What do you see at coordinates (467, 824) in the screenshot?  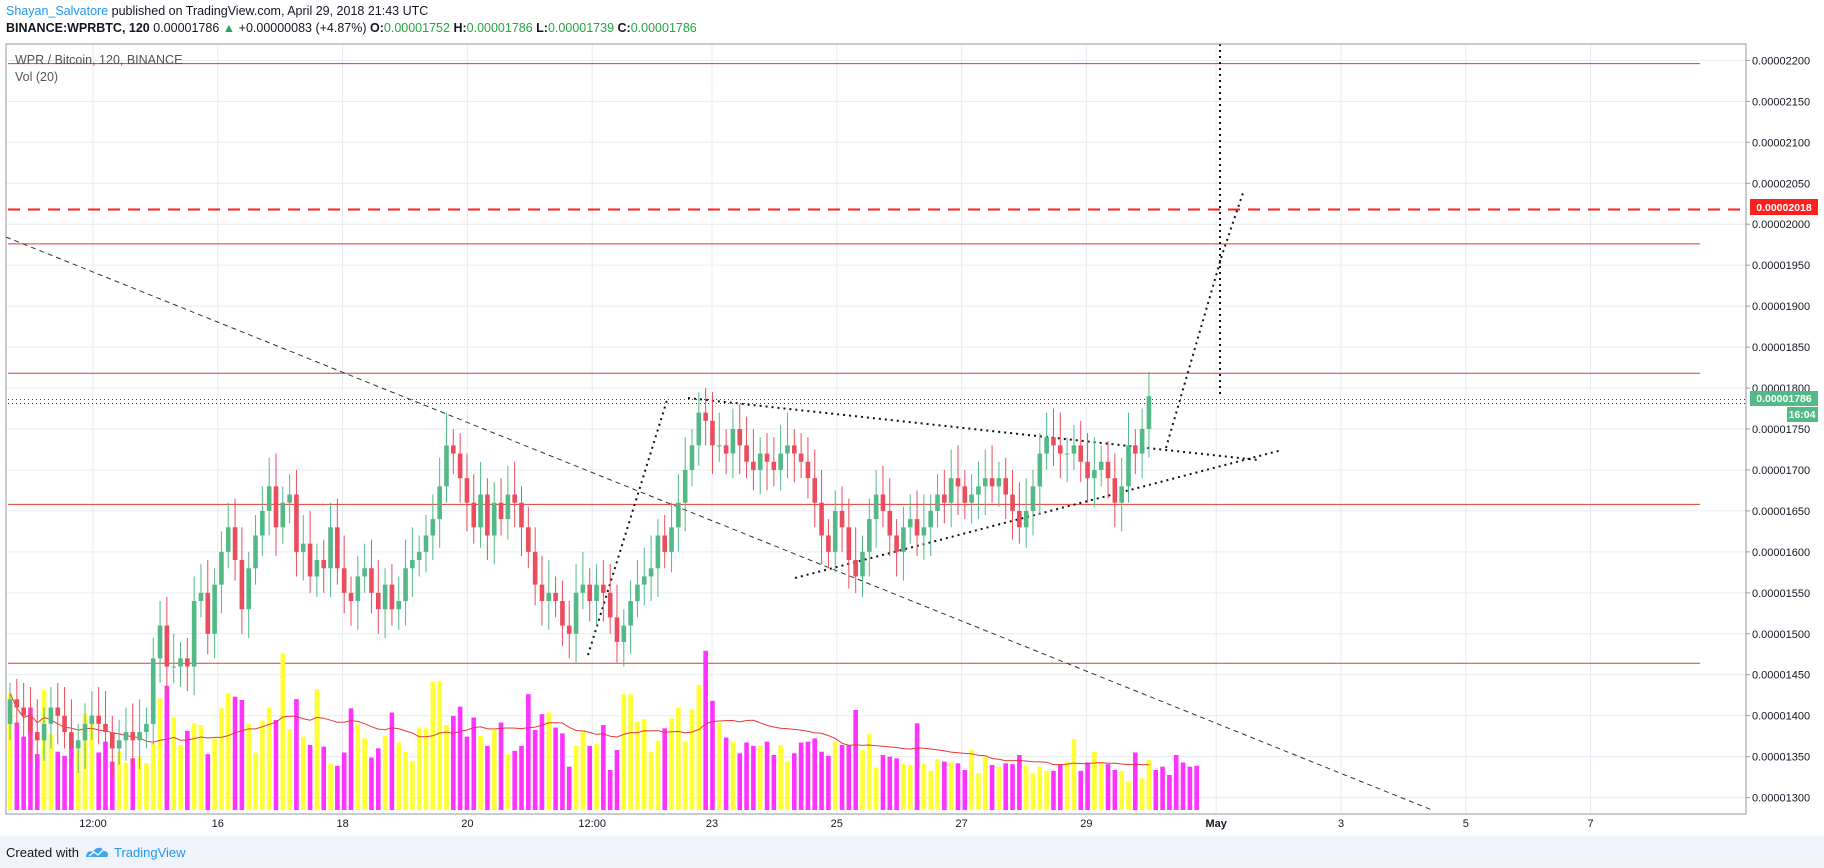 I see `time-tick-label: 20` at bounding box center [467, 824].